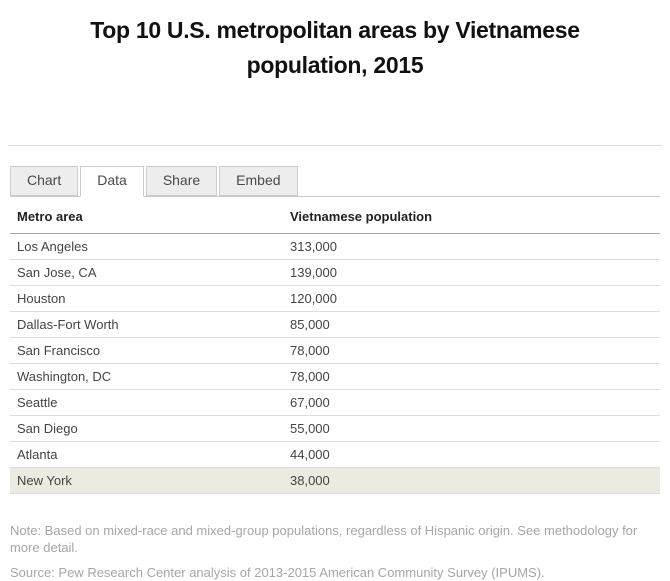  Describe the element at coordinates (150, 454) in the screenshot. I see `metro-area-cell: Atlanta` at that location.